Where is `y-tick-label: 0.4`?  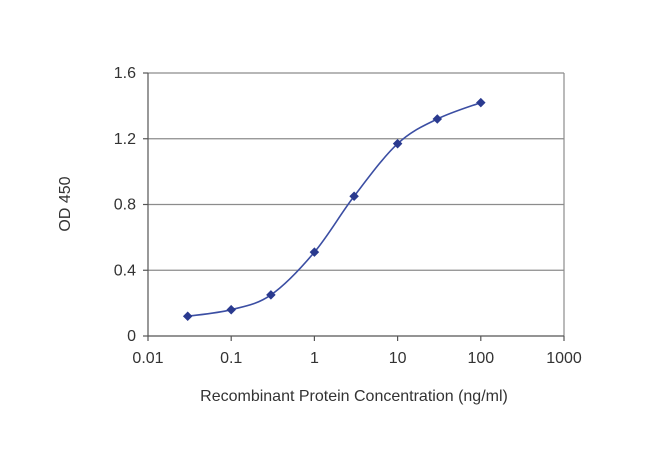
y-tick-label: 0.4 is located at coordinates (125, 270).